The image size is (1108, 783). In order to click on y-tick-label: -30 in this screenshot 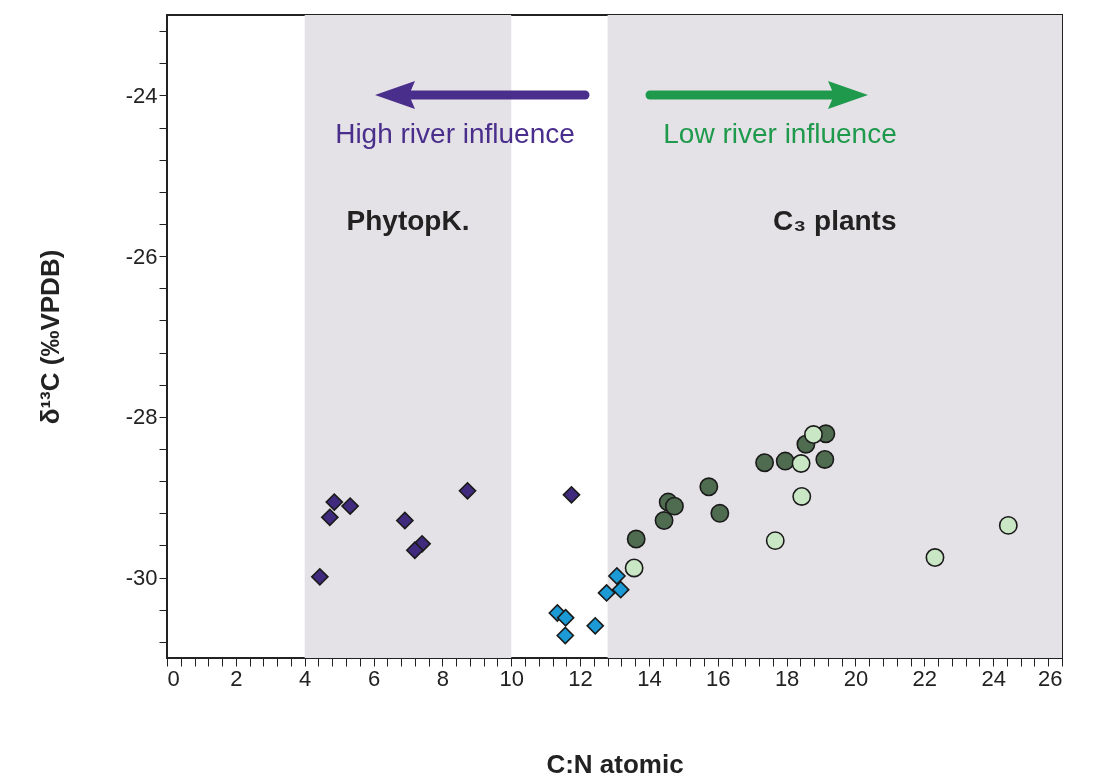, I will do `click(141, 578)`.